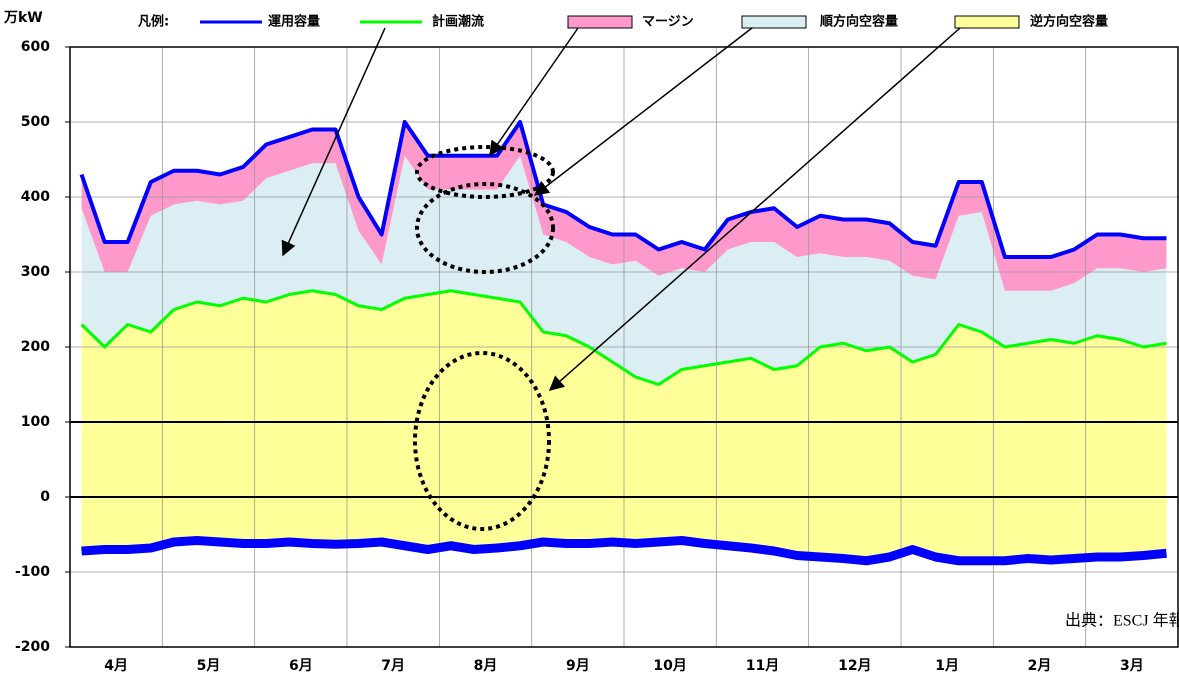 The width and height of the screenshot is (1179, 680). What do you see at coordinates (294, 22) in the screenshot?
I see `legend-label: 運用容量` at bounding box center [294, 22].